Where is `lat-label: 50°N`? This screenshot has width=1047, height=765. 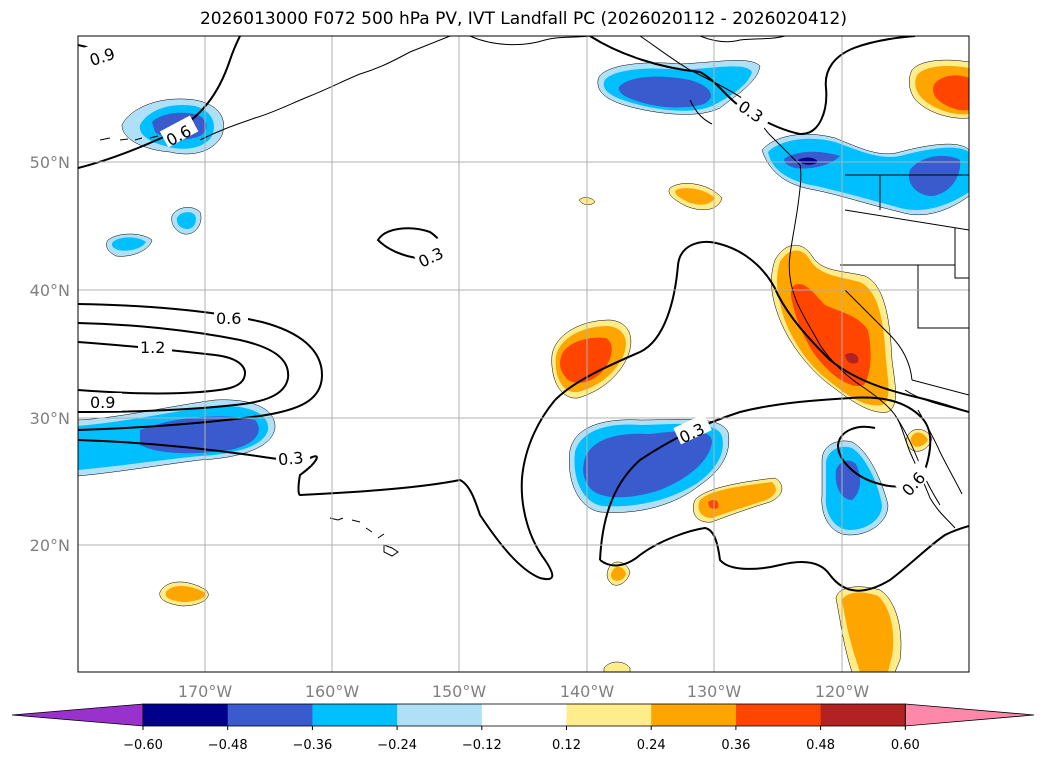 lat-label: 50°N is located at coordinates (50, 162).